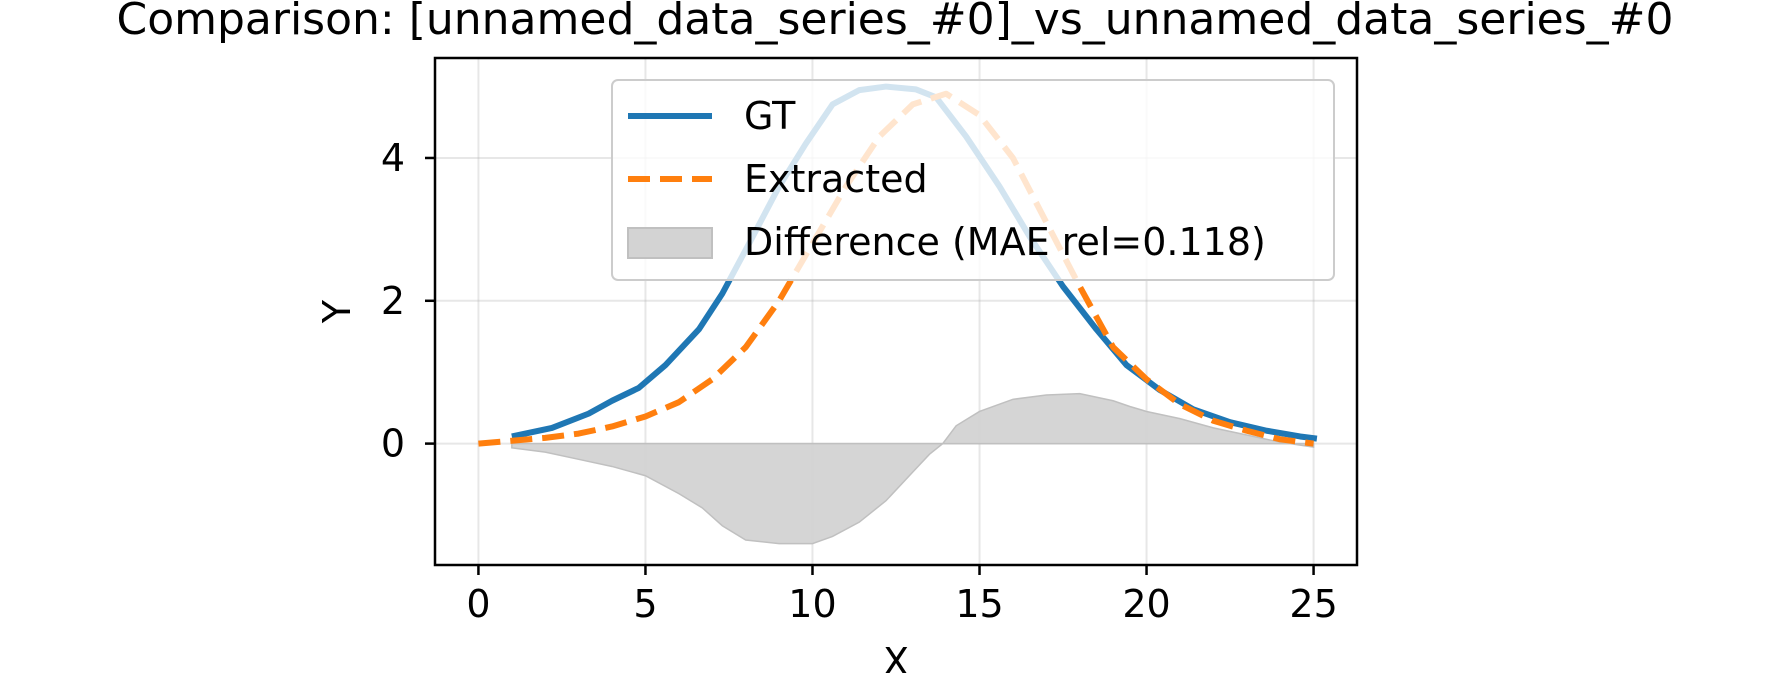 The image size is (1790, 673). I want to click on x-tick-label: 25, so click(1313, 604).